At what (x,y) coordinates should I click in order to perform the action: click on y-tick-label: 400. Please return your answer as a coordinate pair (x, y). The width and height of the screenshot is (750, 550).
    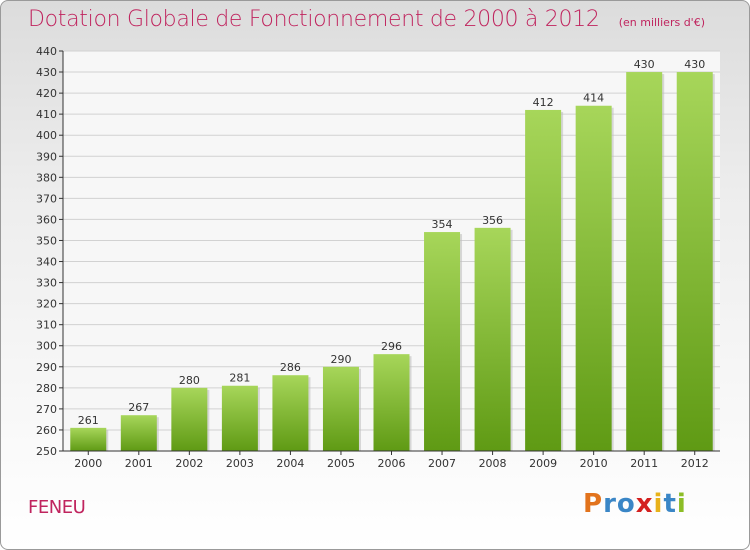
    Looking at the image, I should click on (46, 135).